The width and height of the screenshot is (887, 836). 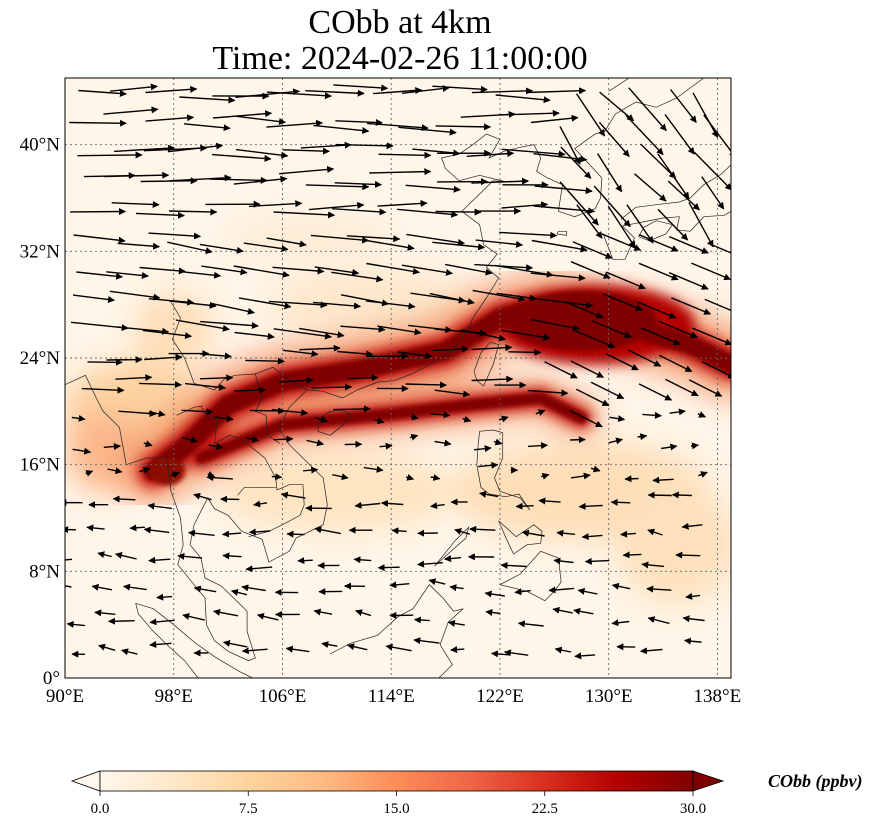 I want to click on colorbar: 0.0 7.5 15.0 22.5 30.0 CObb (ppbv), so click(x=466, y=793).